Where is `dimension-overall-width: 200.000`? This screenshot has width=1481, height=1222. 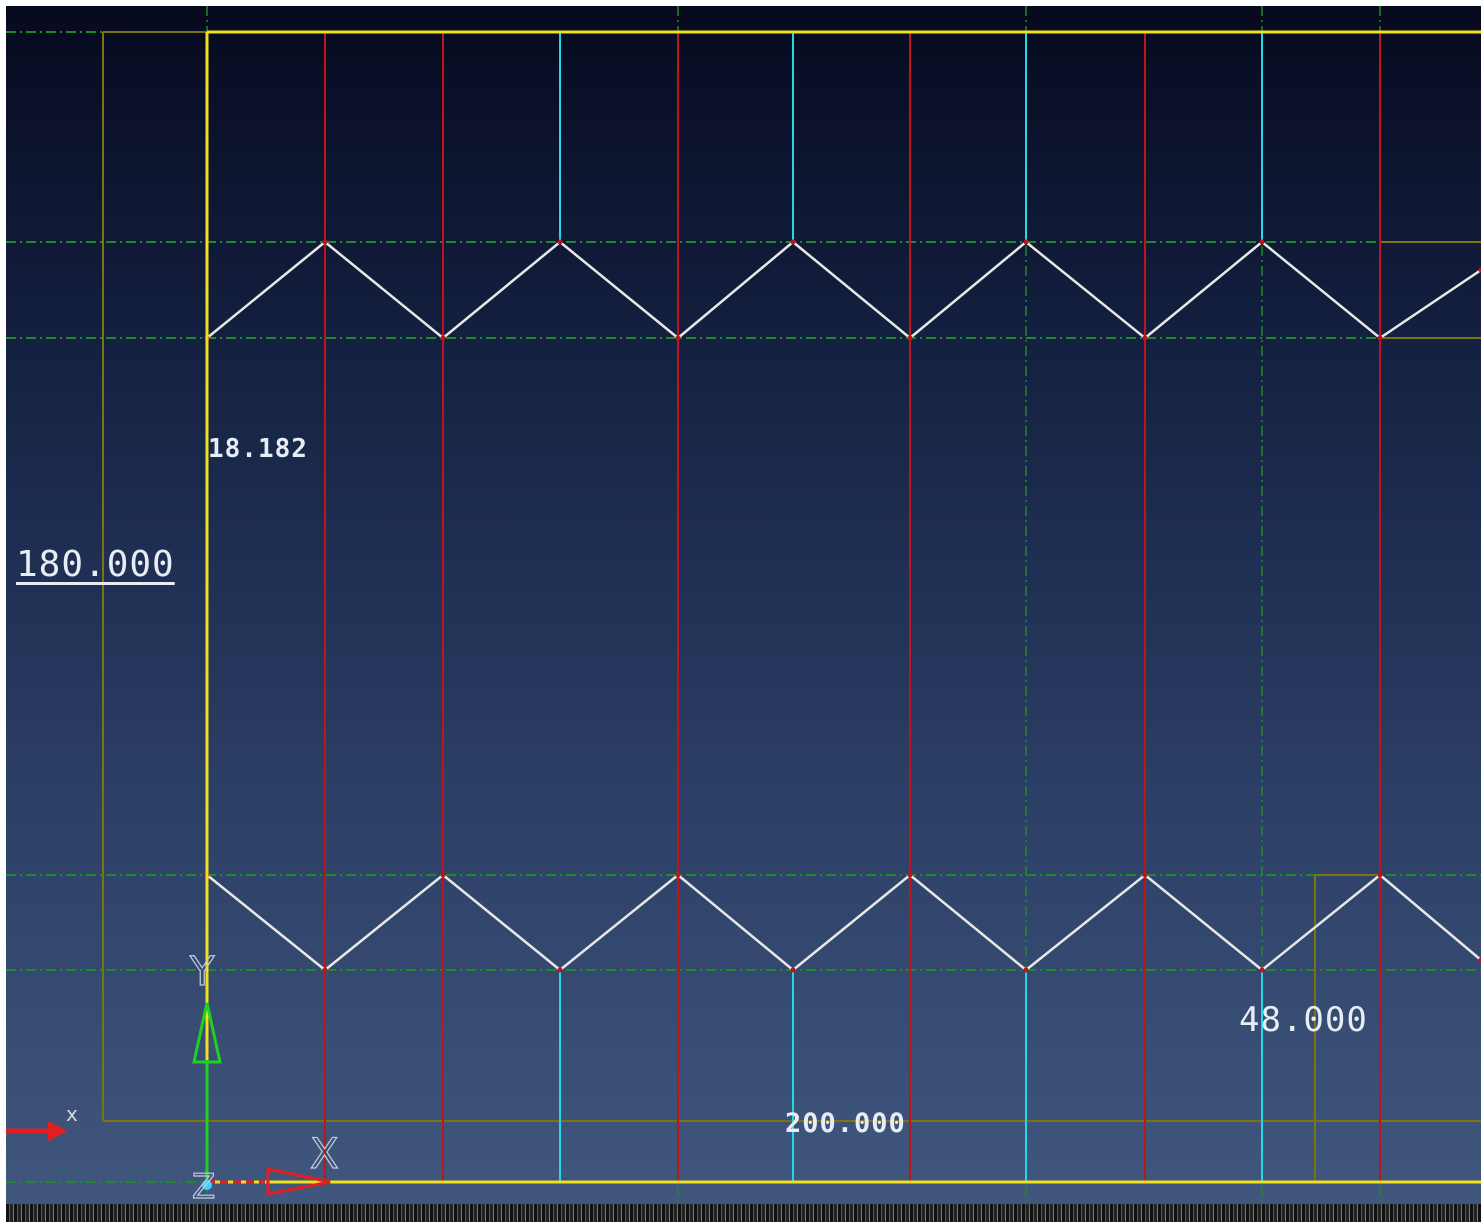
dimension-overall-width: 200.000 is located at coordinates (845, 1123).